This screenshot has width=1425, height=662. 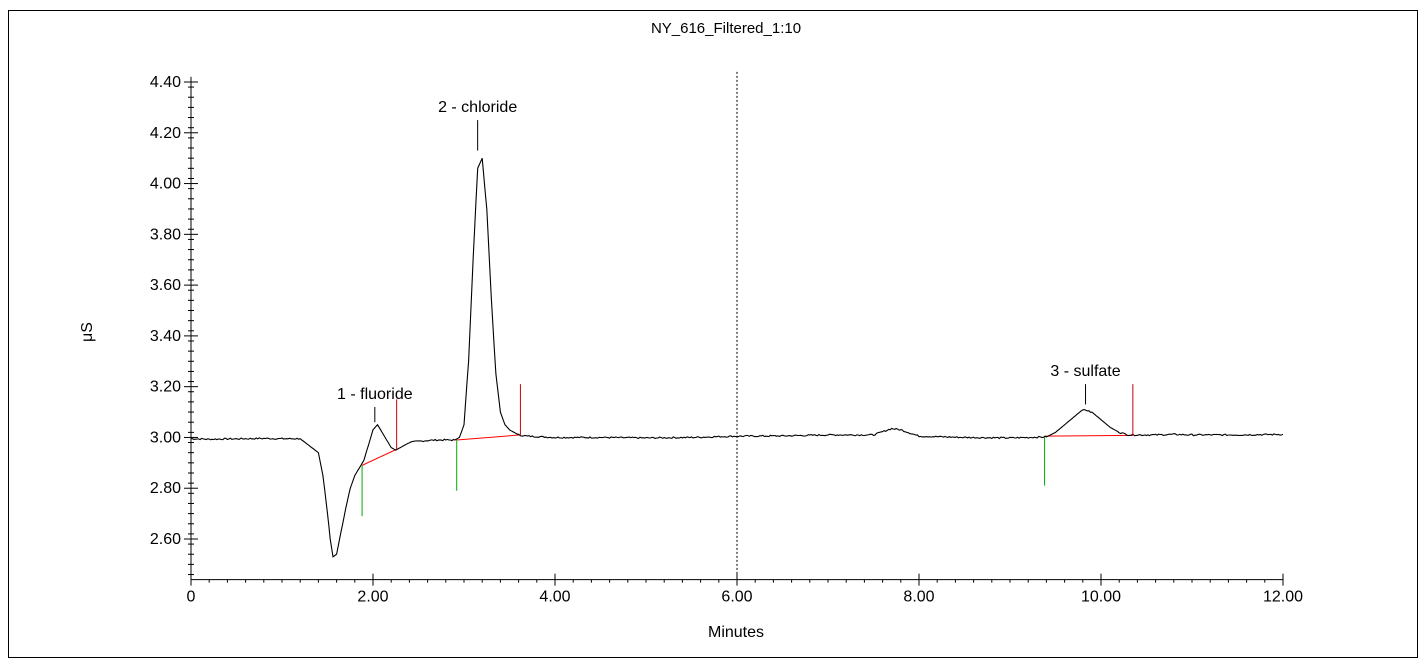 I want to click on y-tick-label: 2.60, so click(x=165, y=539).